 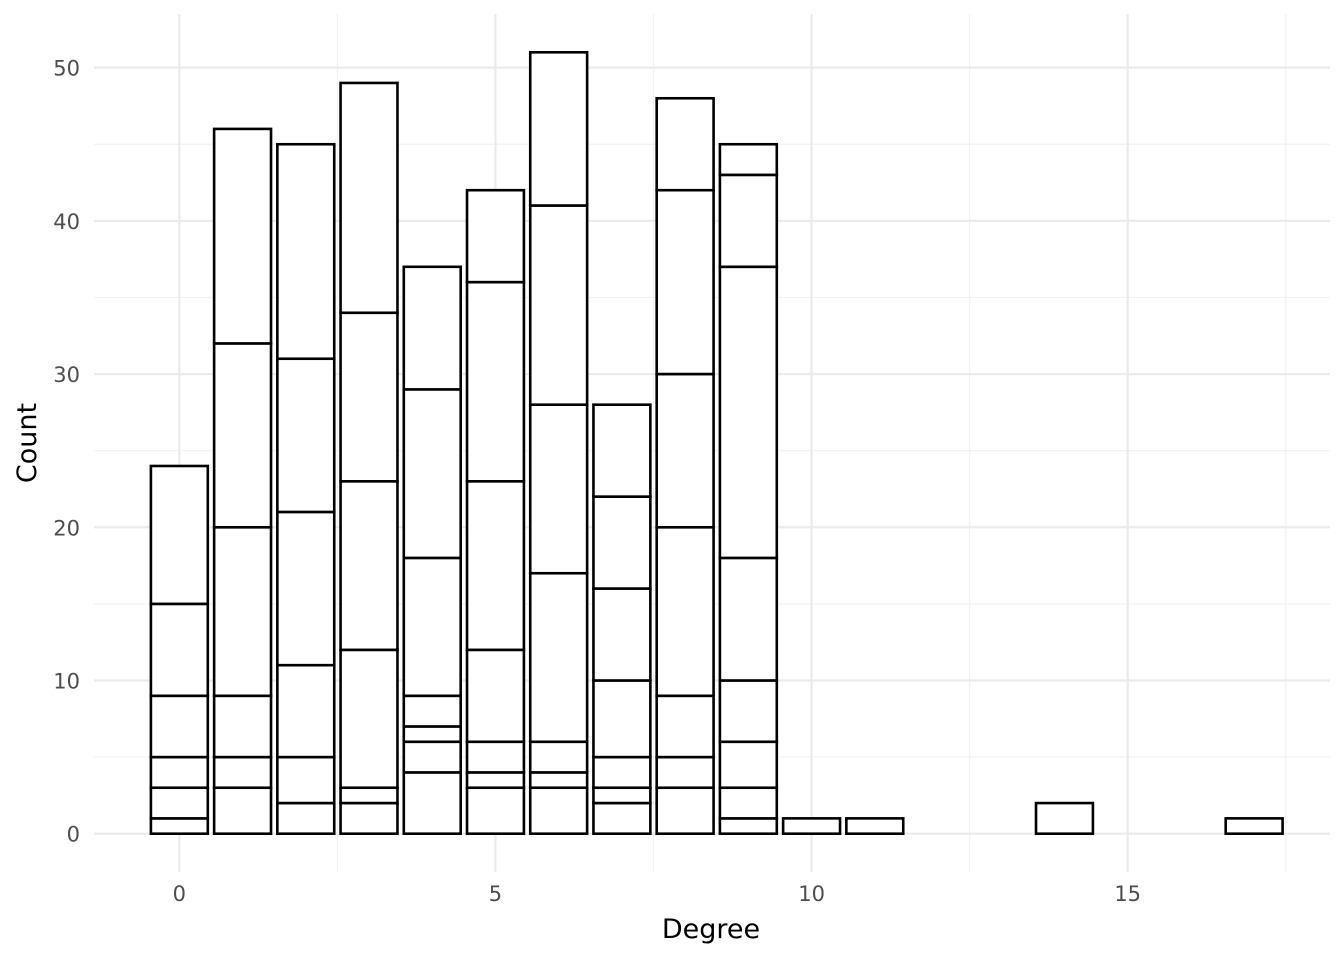 What do you see at coordinates (495, 894) in the screenshot?
I see `x-tick-label: 5` at bounding box center [495, 894].